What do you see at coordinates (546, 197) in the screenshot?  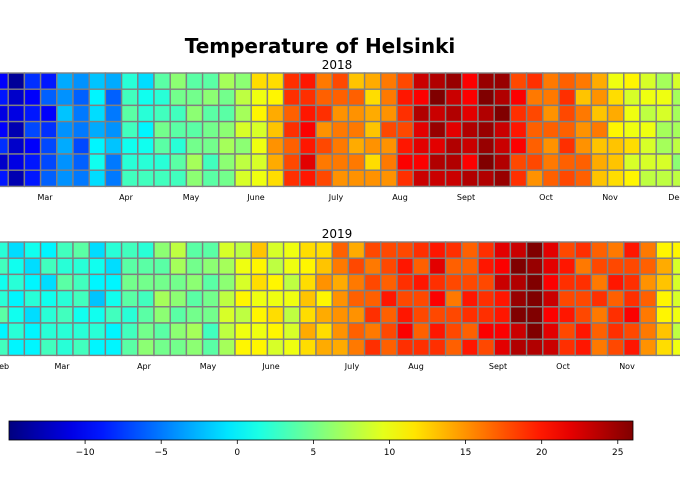 I see `month-tick-label: Oct` at bounding box center [546, 197].